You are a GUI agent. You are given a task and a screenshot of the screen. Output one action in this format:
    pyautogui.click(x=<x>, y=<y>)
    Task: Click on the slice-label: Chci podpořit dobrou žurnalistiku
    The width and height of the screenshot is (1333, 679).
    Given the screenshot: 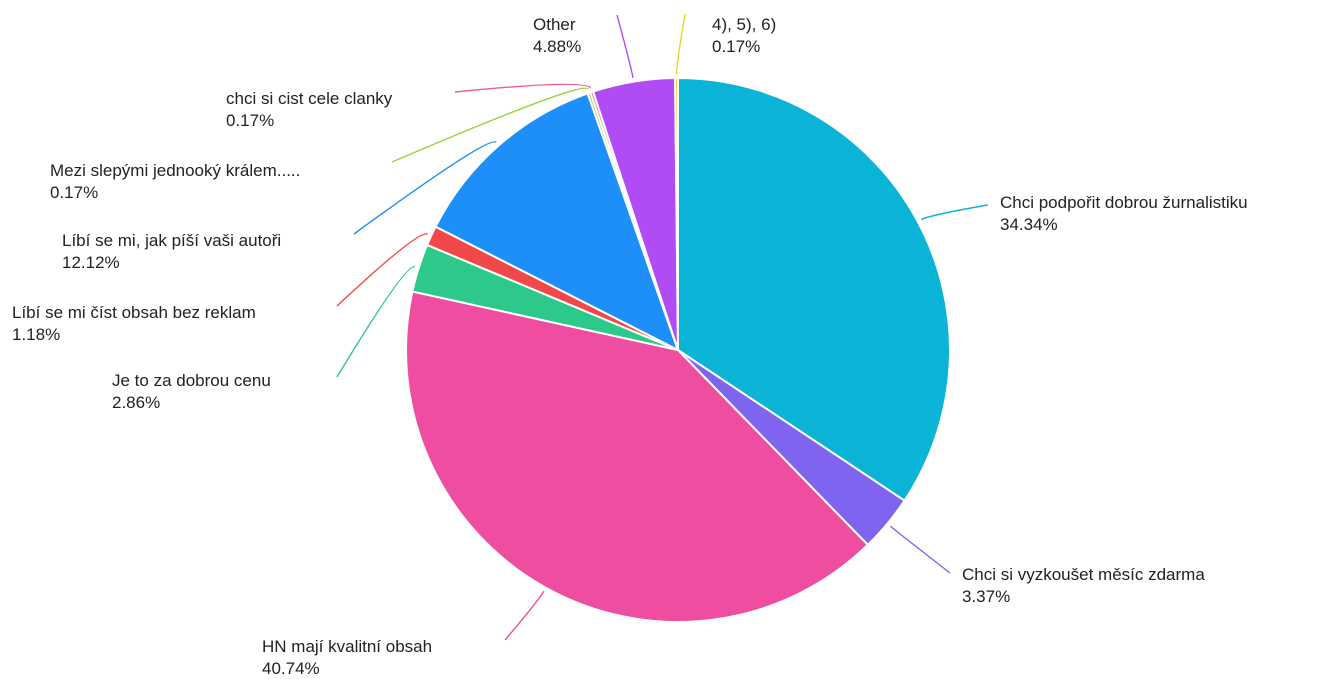 What is the action you would take?
    pyautogui.click(x=1124, y=202)
    